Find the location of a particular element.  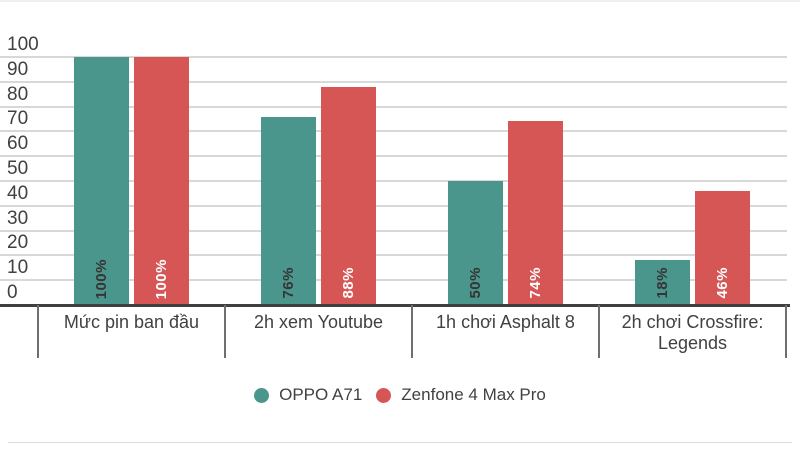

y-tick-label: 0 is located at coordinates (12, 292).